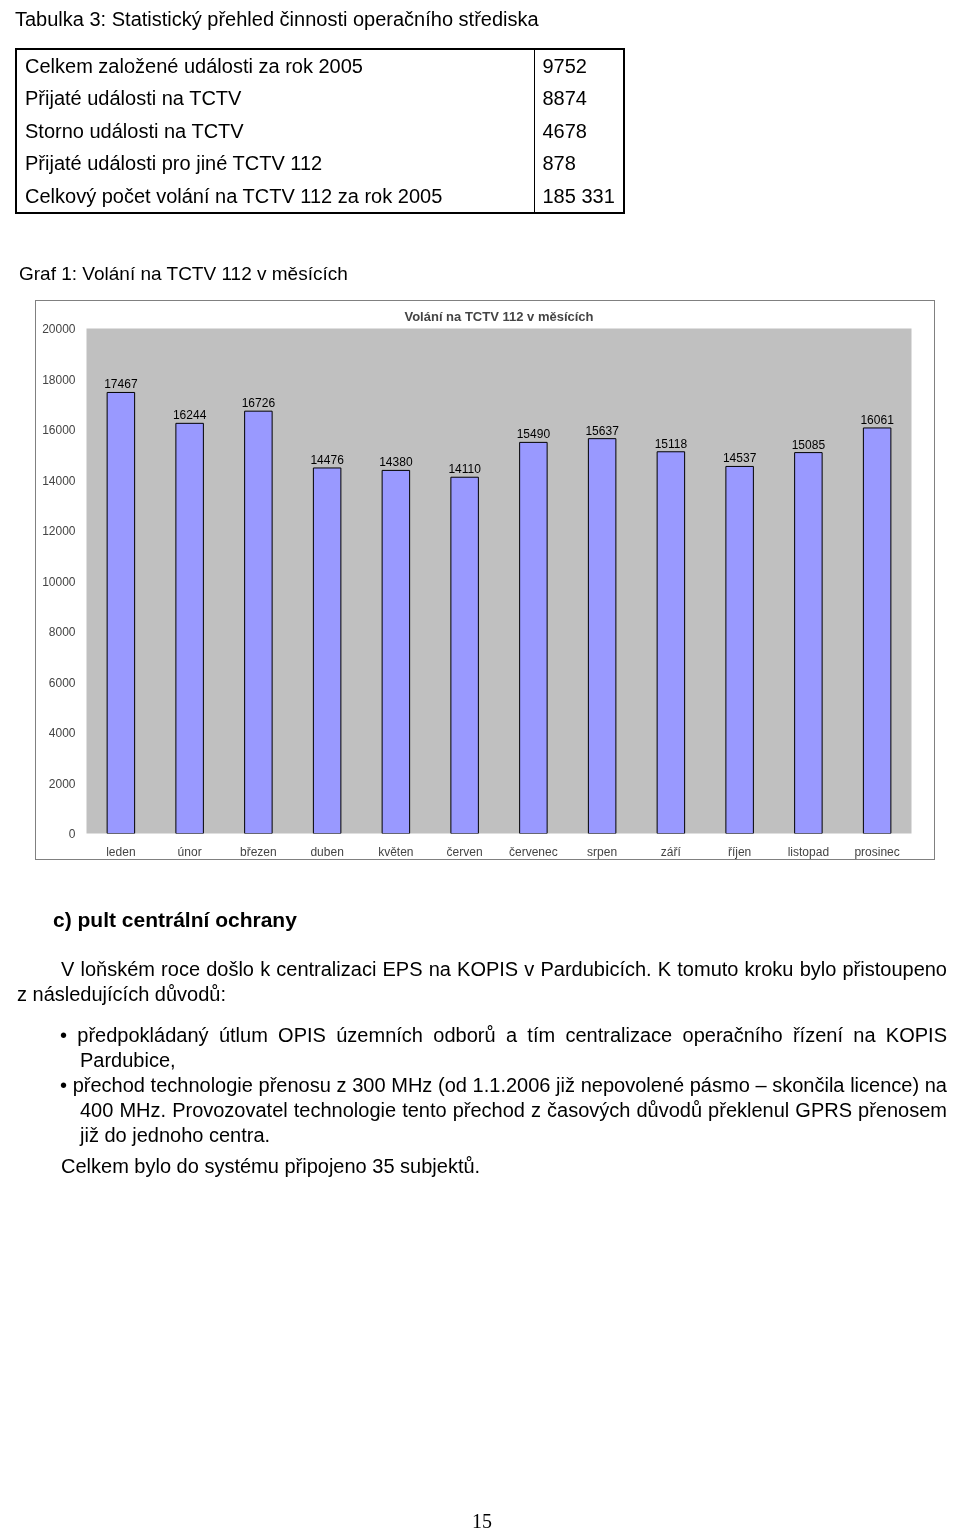  Describe the element at coordinates (499, 316) in the screenshot. I see `chart-title: Volání na TCTV 112 v měsících` at that location.